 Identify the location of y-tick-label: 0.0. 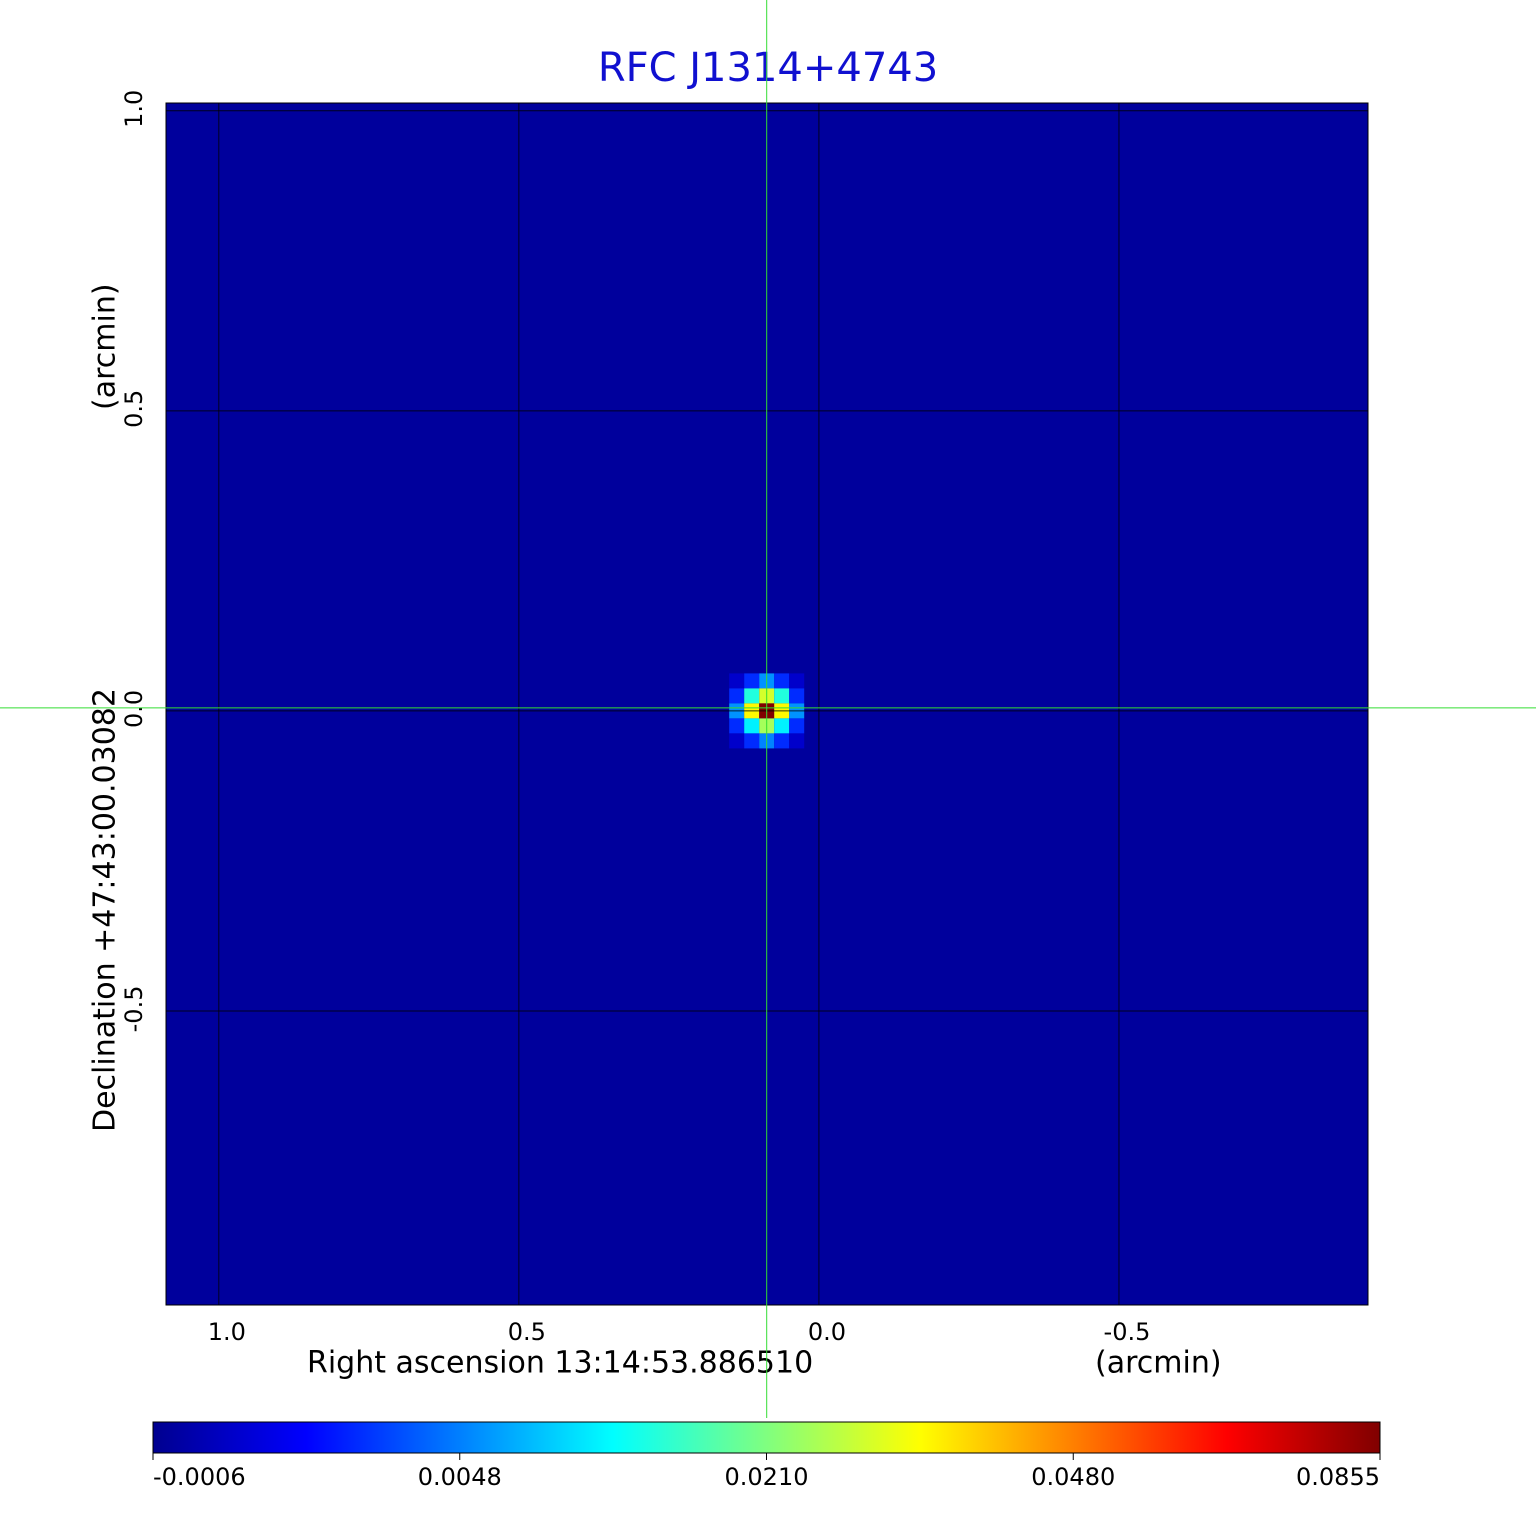
(134, 709).